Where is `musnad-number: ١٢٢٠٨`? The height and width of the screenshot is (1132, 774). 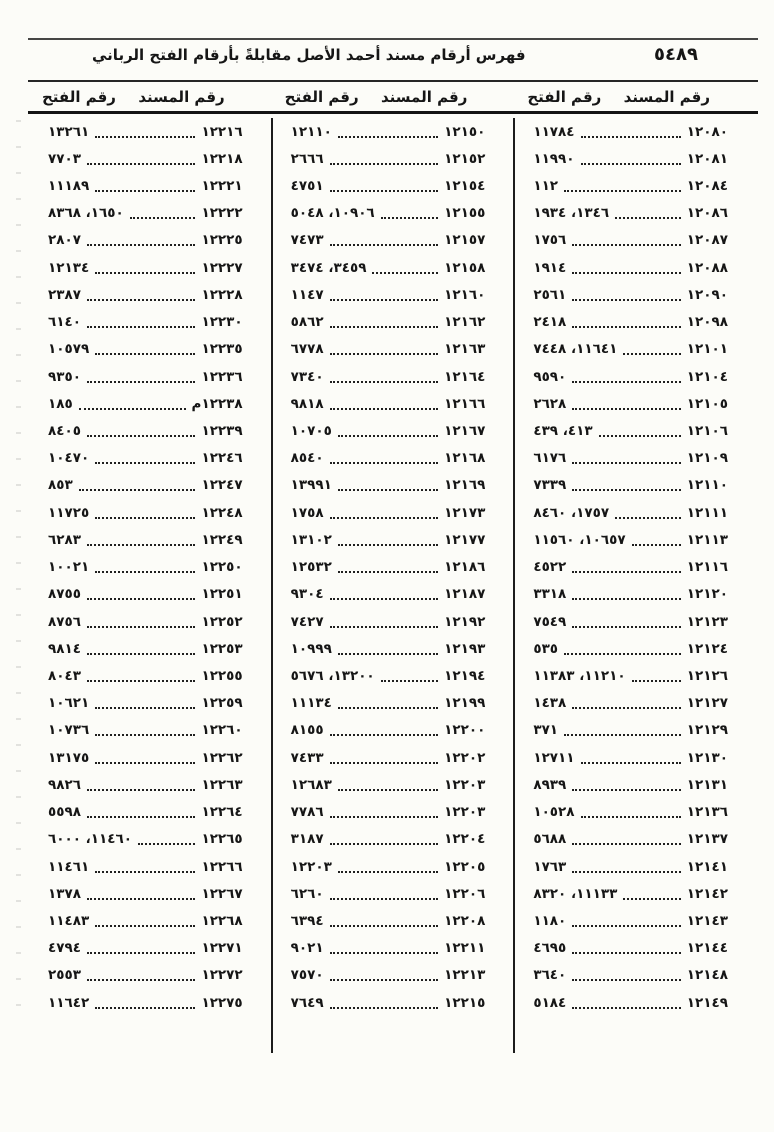 musnad-number: ١٢٢٠٨ is located at coordinates (465, 920).